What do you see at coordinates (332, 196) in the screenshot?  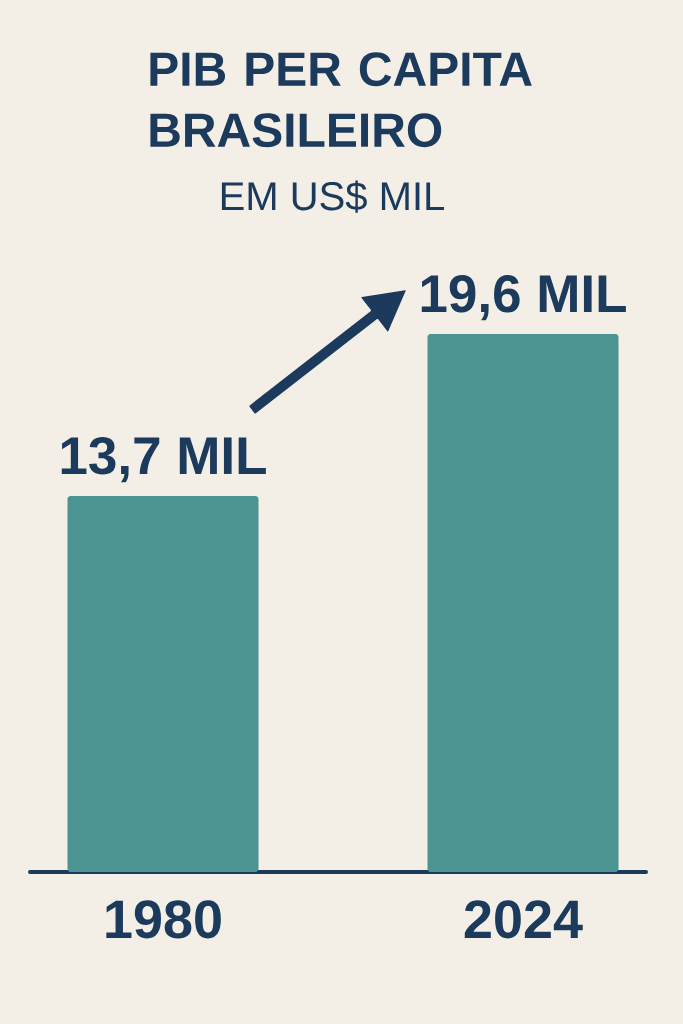 I see `chart-subtitle: EM US$ MIL` at bounding box center [332, 196].